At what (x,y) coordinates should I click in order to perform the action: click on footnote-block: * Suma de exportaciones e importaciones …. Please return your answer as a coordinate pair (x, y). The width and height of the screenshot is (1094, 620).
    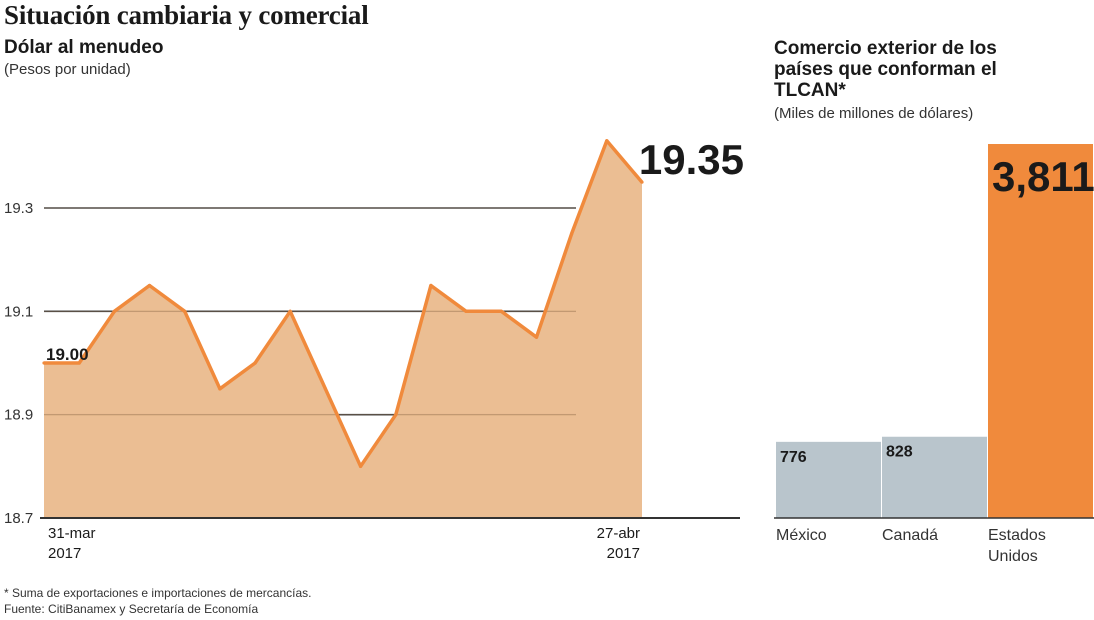
    Looking at the image, I should click on (158, 601).